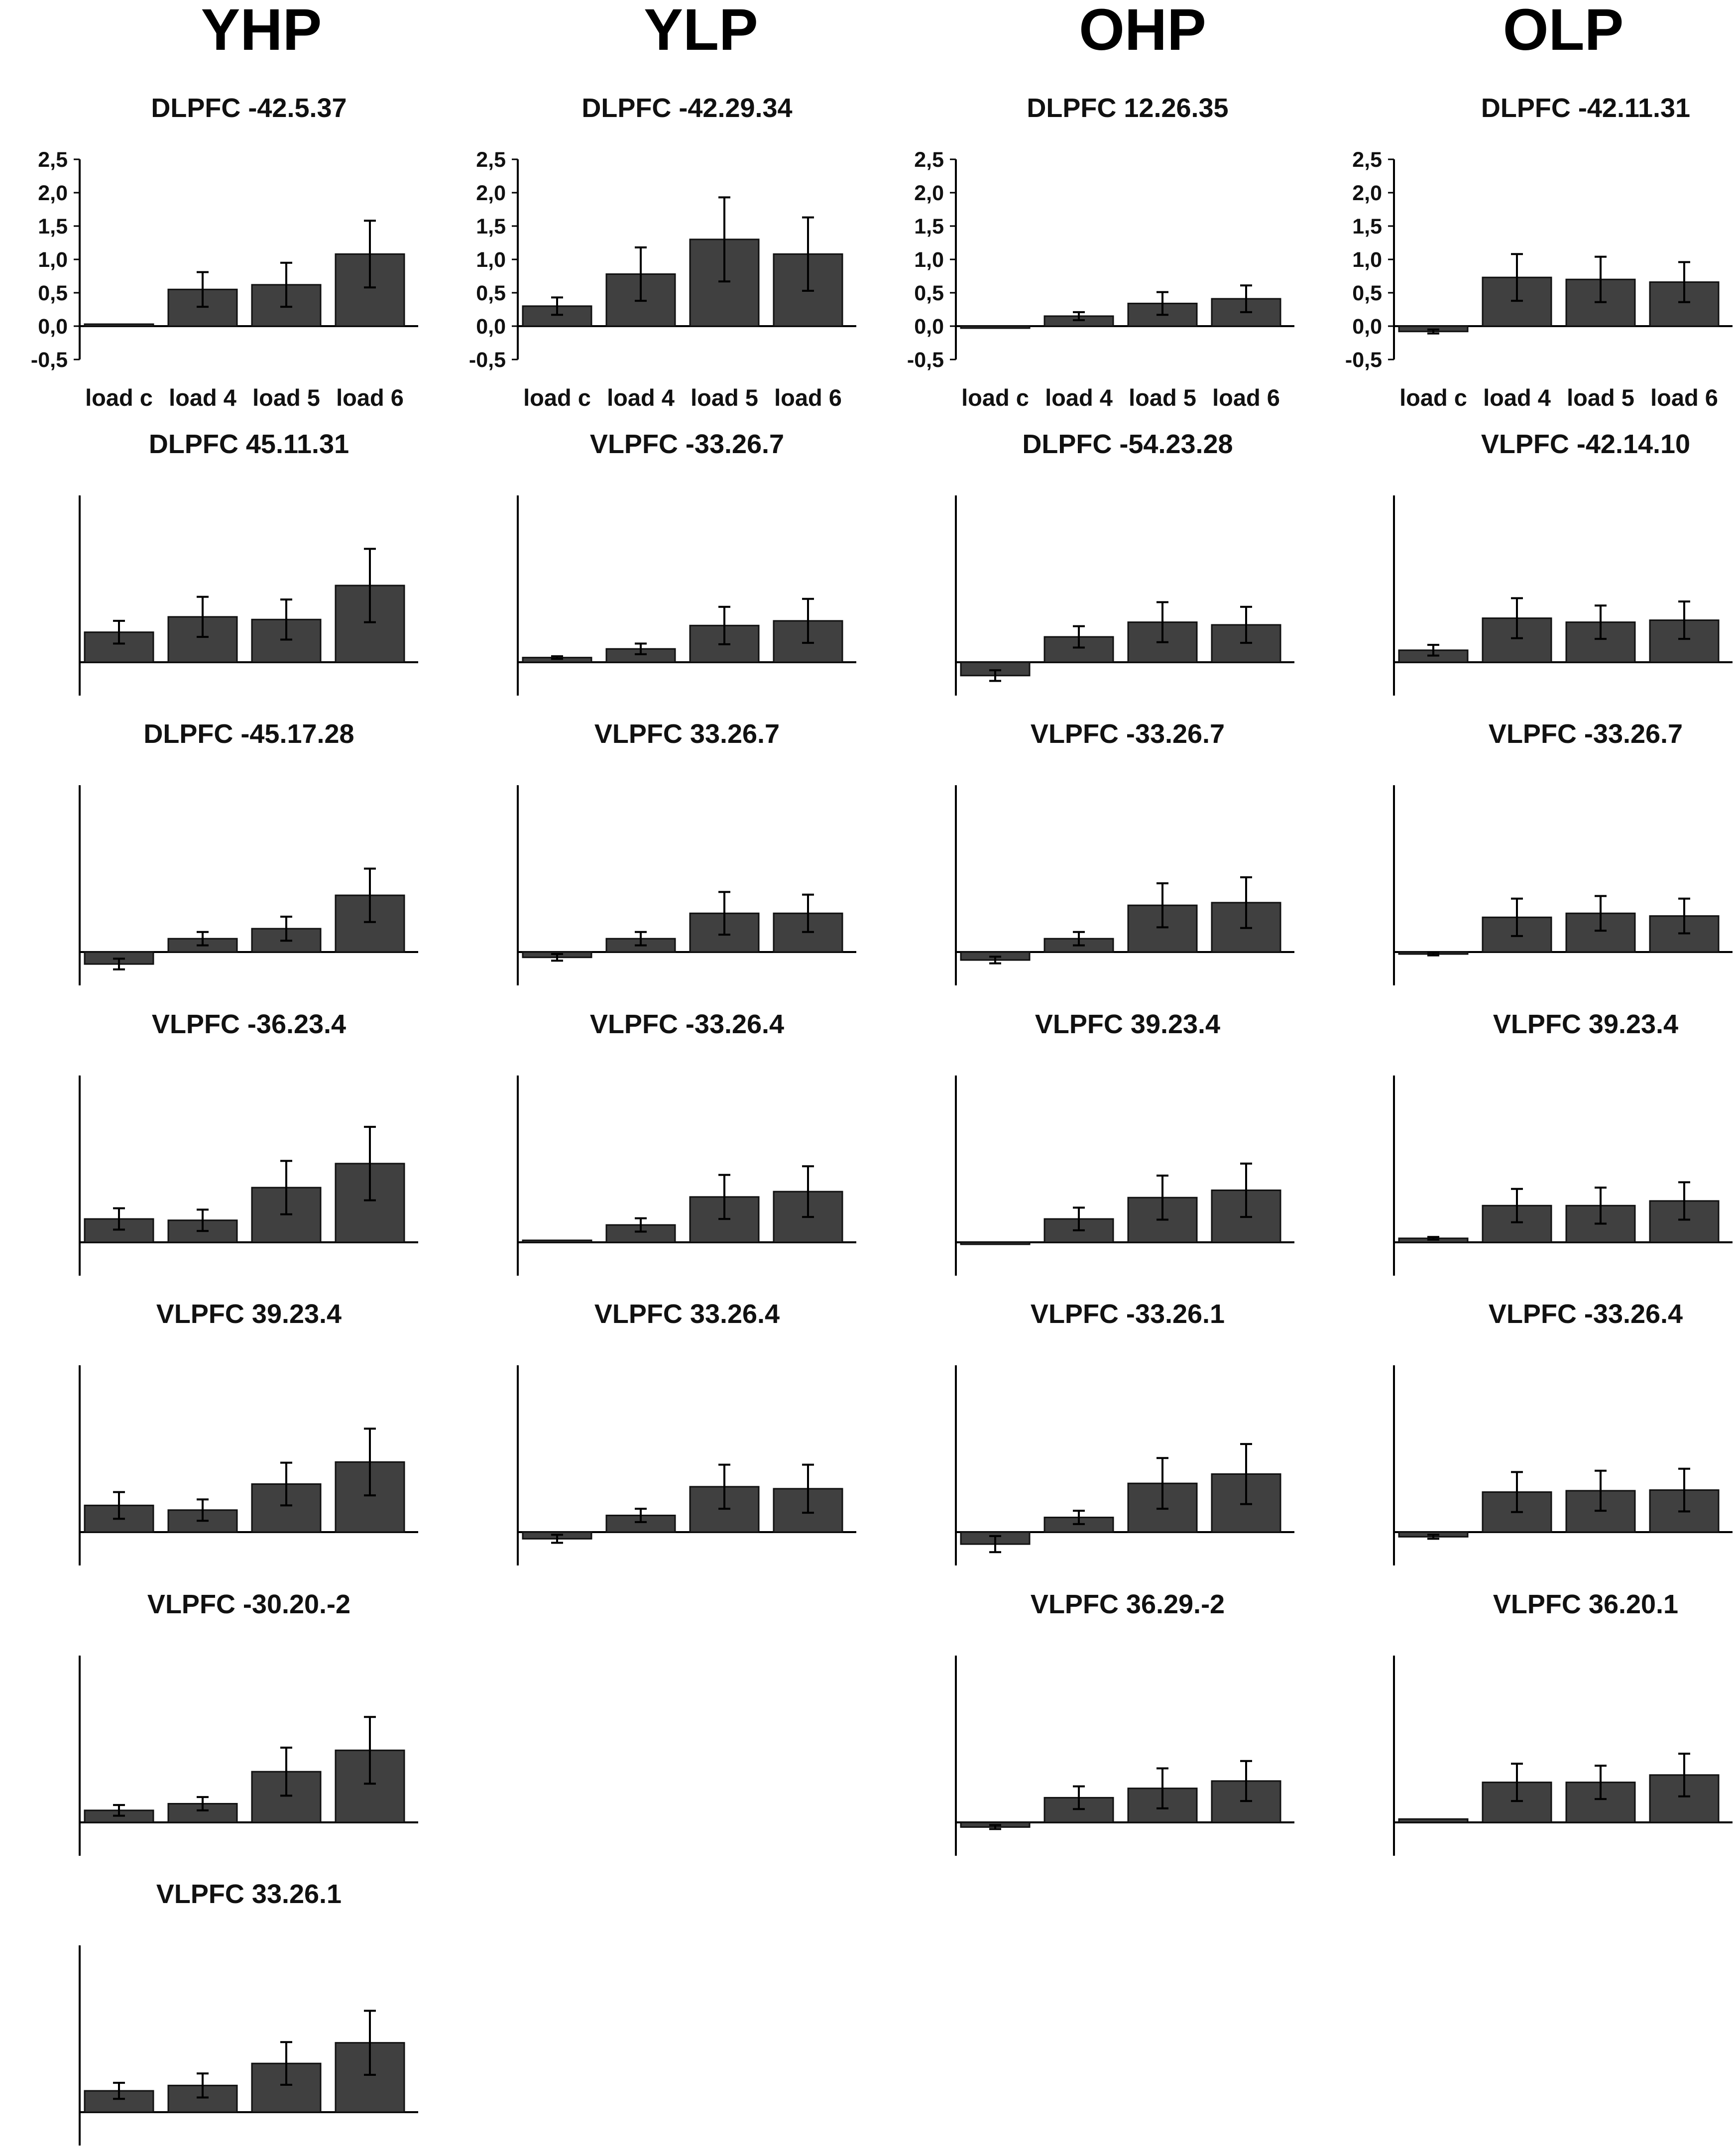  Describe the element at coordinates (1563, 562) in the screenshot. I see `panel-olp-vlpfc-42-14-10: VLPFC -42.14.10` at that location.